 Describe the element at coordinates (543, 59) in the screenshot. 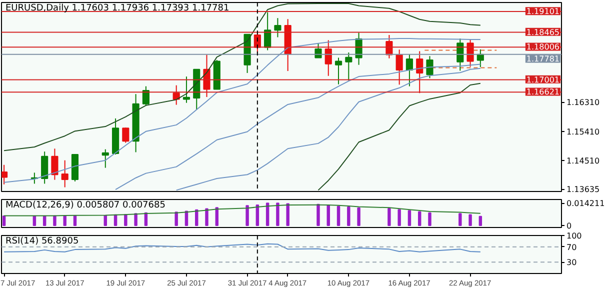

I see `ref-line-label: 1.17781` at that location.